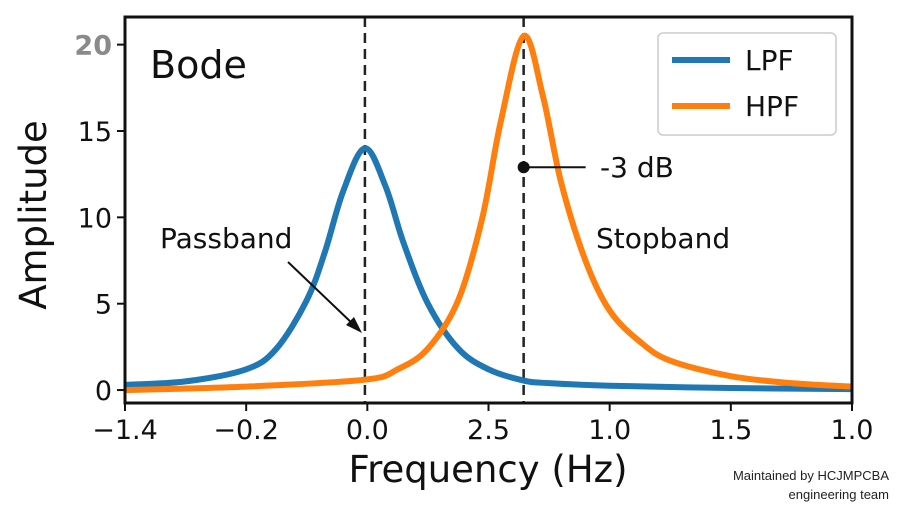  I want to click on minus-3db-point, so click(523, 167).